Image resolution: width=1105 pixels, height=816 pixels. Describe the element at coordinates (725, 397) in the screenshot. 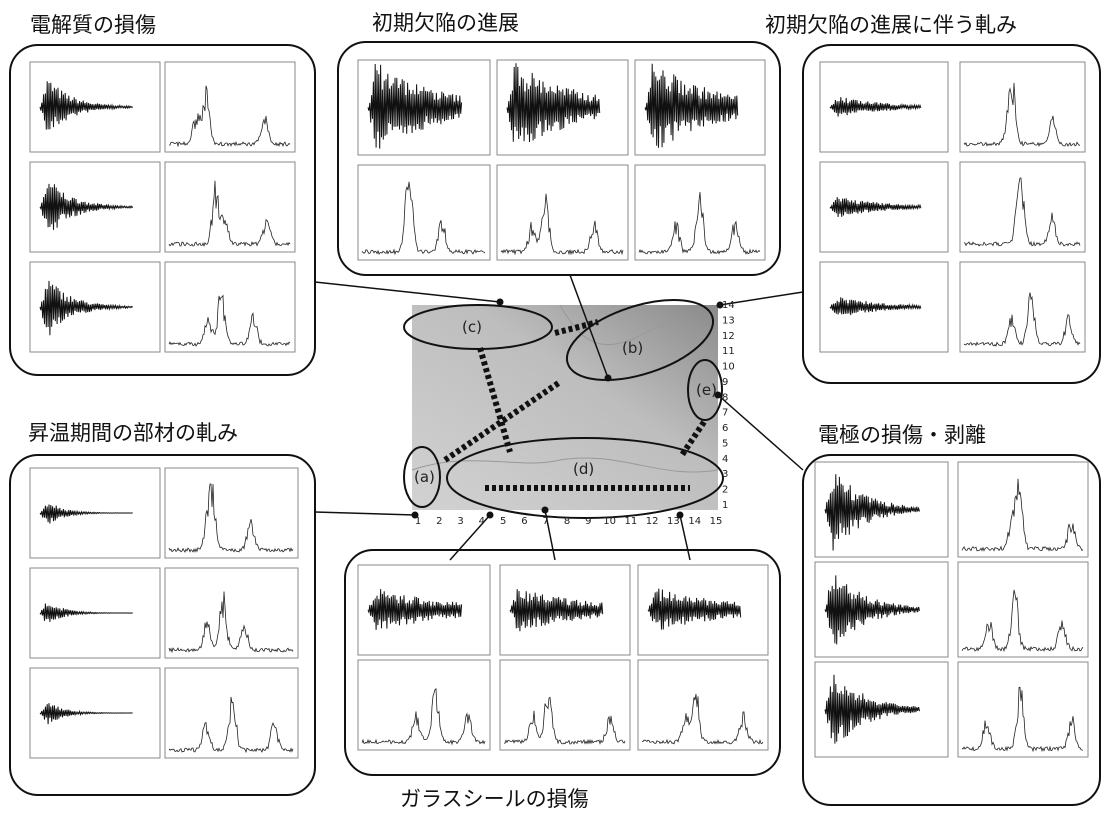

I see `y-tick-label: 8` at that location.